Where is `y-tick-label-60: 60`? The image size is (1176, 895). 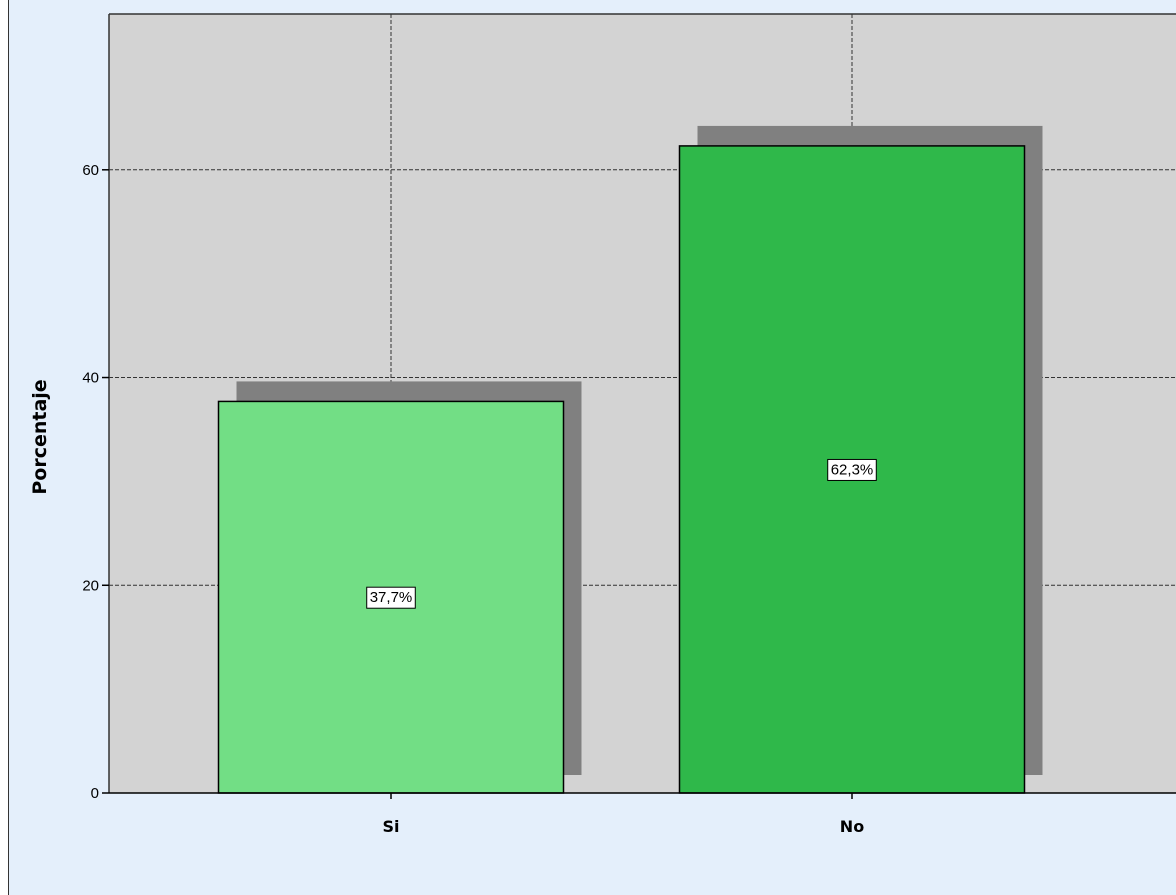
y-tick-label-60: 60 is located at coordinates (90, 170).